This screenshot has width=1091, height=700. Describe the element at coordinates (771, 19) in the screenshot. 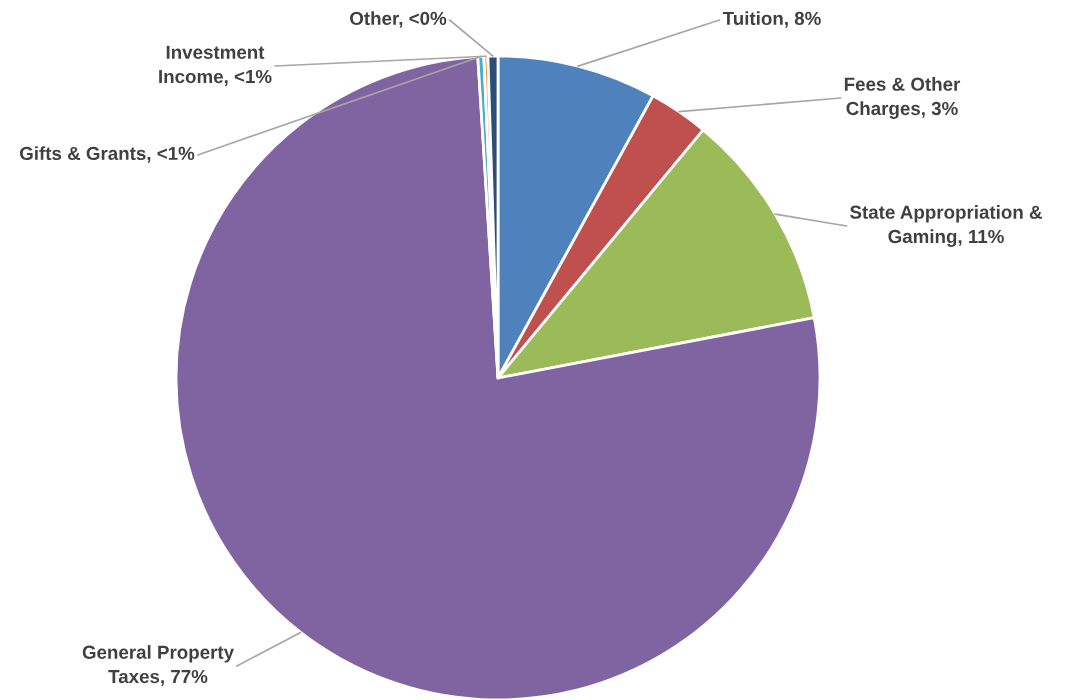

I see `slice-label: Tuition, 8%` at that location.